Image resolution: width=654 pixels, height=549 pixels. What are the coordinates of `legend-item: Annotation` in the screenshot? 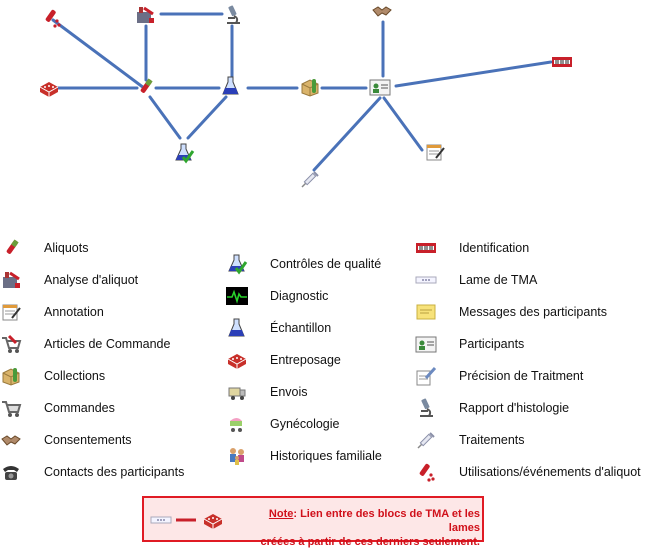 It's located at (52, 312).